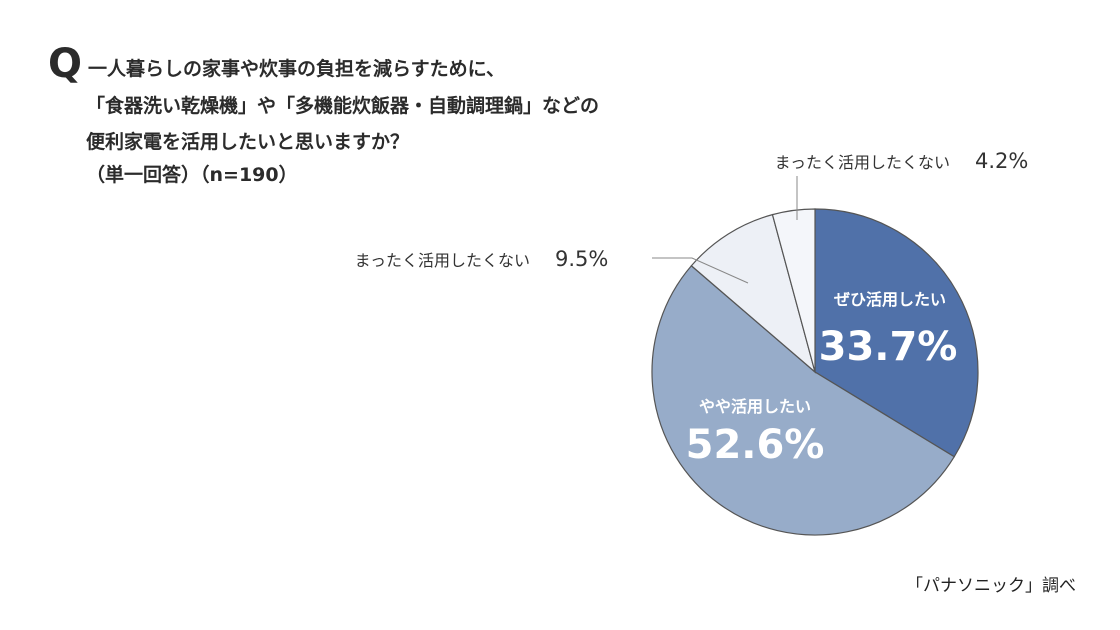  What do you see at coordinates (755, 406) in the screenshot?
I see `slice-label-2: やや活用したい` at bounding box center [755, 406].